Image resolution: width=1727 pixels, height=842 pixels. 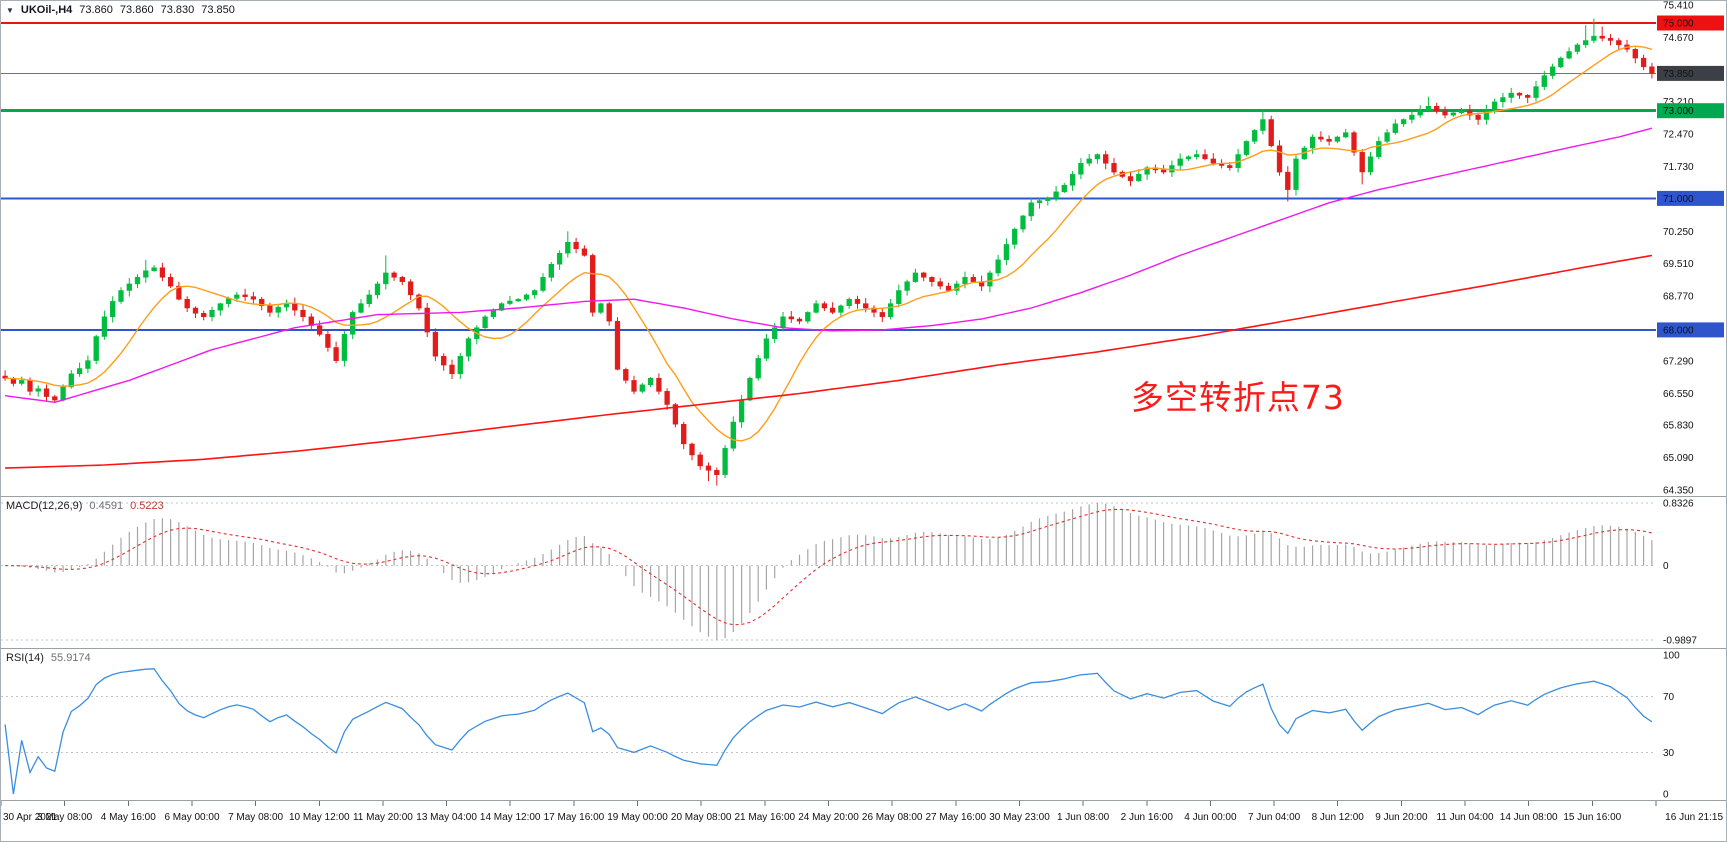 What do you see at coordinates (1237, 397) in the screenshot?
I see `text-annotation: 多空转折点73` at bounding box center [1237, 397].